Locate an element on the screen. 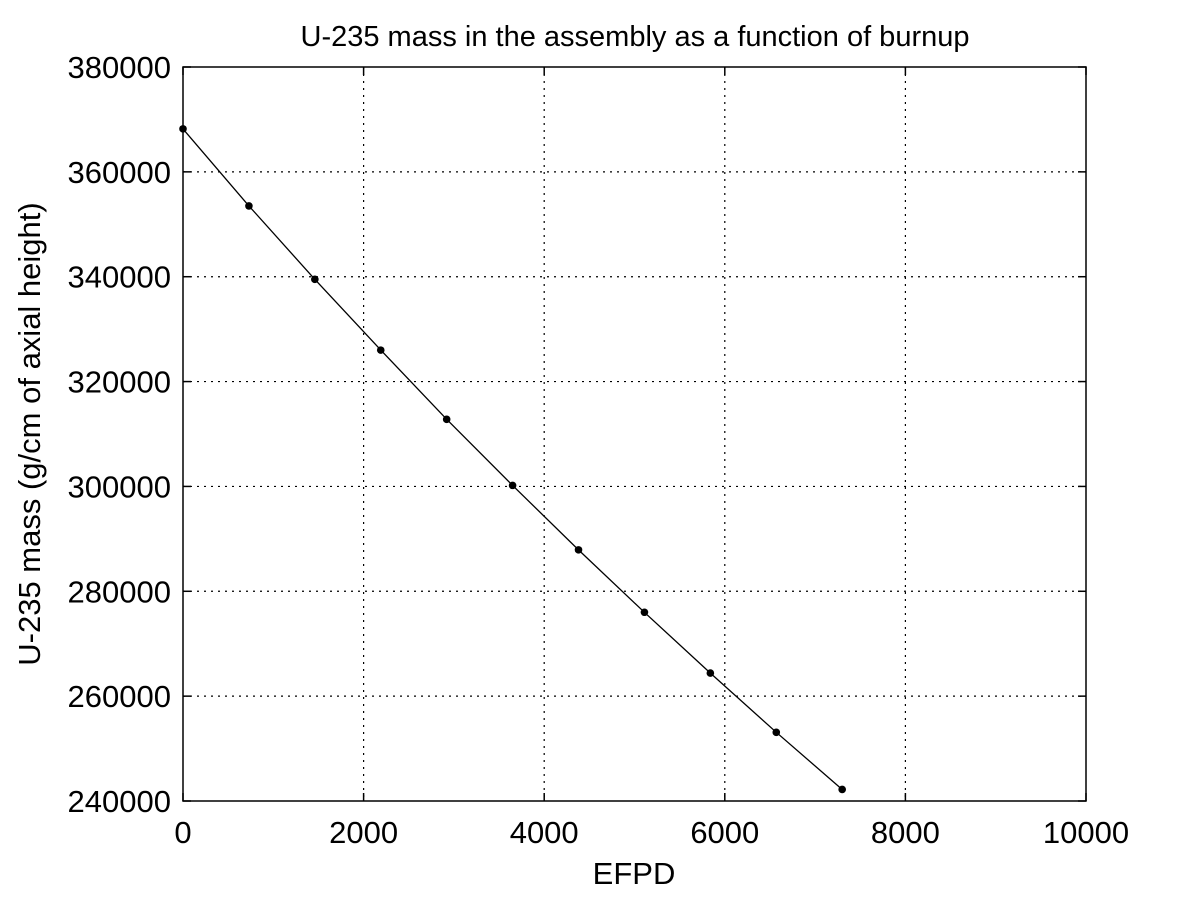  y-axis-title: U-235 mass (g/cm of axial height) is located at coordinates (29, 433).